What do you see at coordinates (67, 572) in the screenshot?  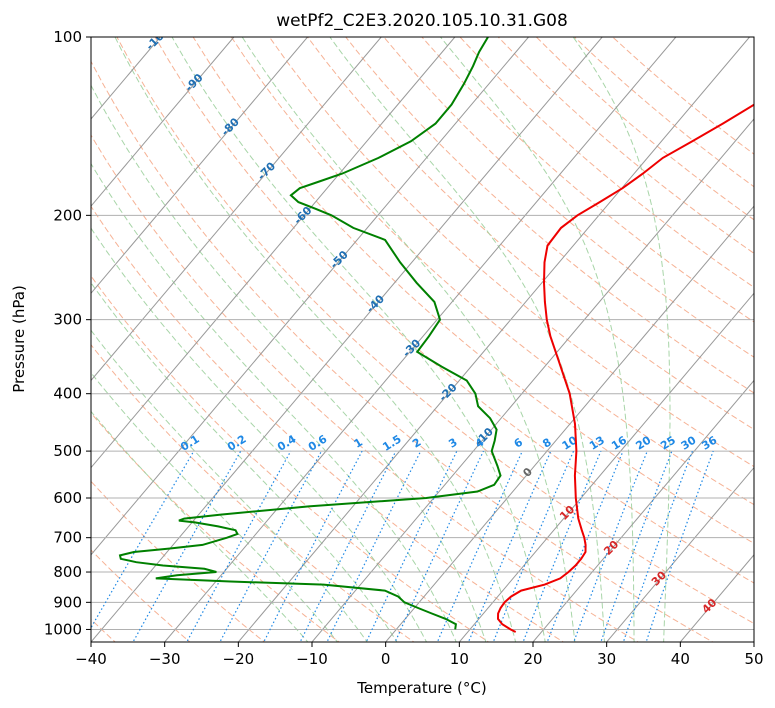 I see `y-tick-label: 800` at bounding box center [67, 572].